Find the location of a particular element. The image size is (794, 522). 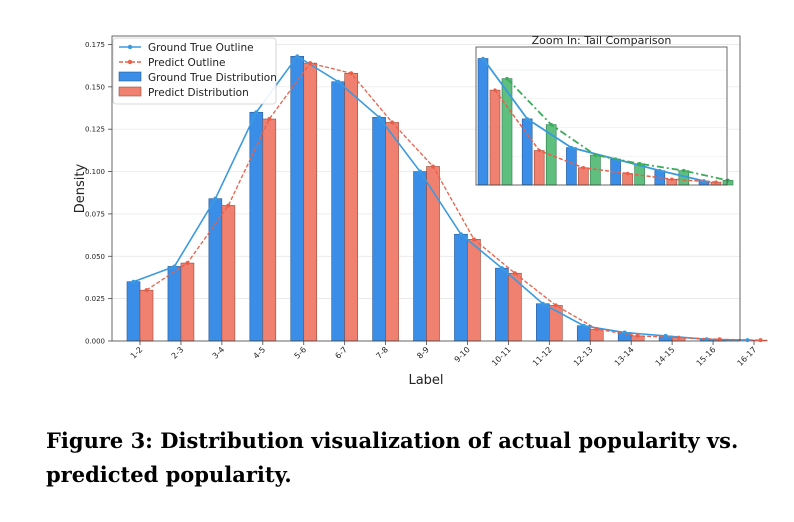

legend-box is located at coordinates (194, 71).